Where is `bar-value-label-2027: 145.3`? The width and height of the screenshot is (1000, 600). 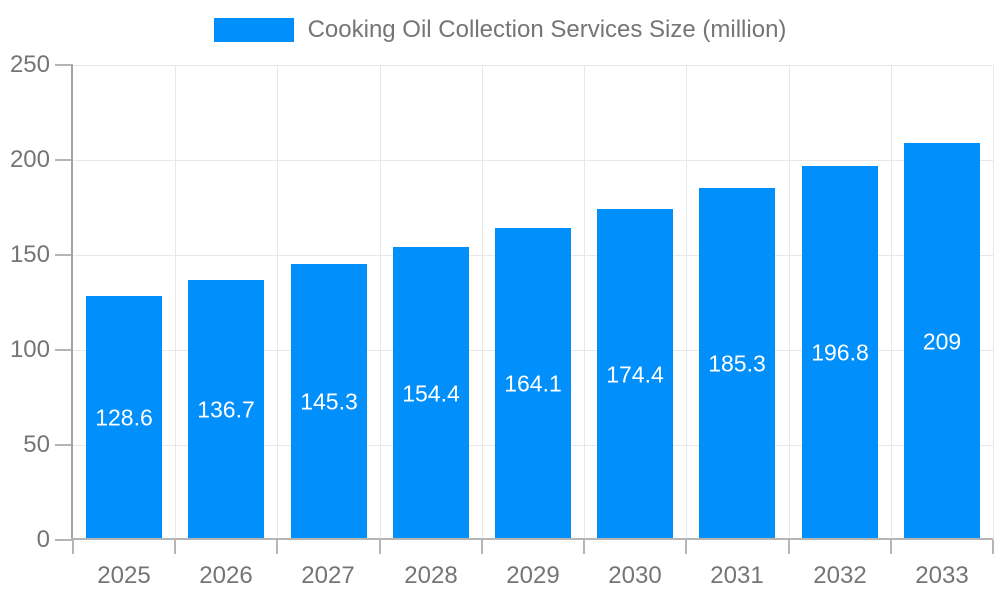
bar-value-label-2027: 145.3 is located at coordinates (329, 401).